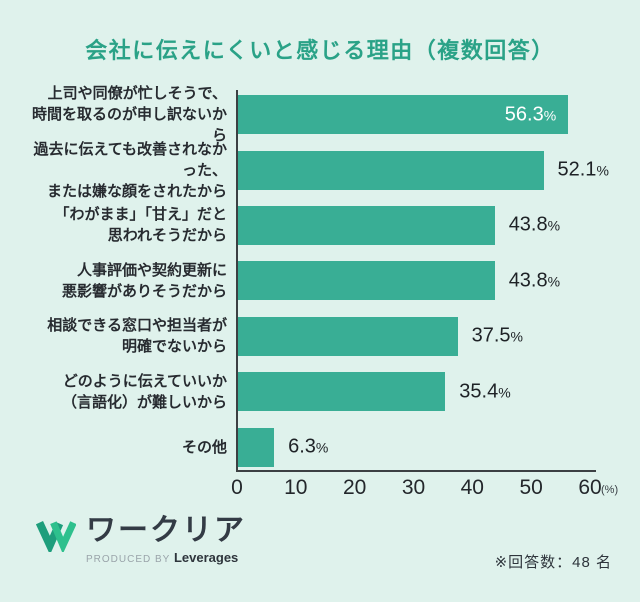  Describe the element at coordinates (206, 557) in the screenshot. I see `leverages-brand: Leverages` at that location.